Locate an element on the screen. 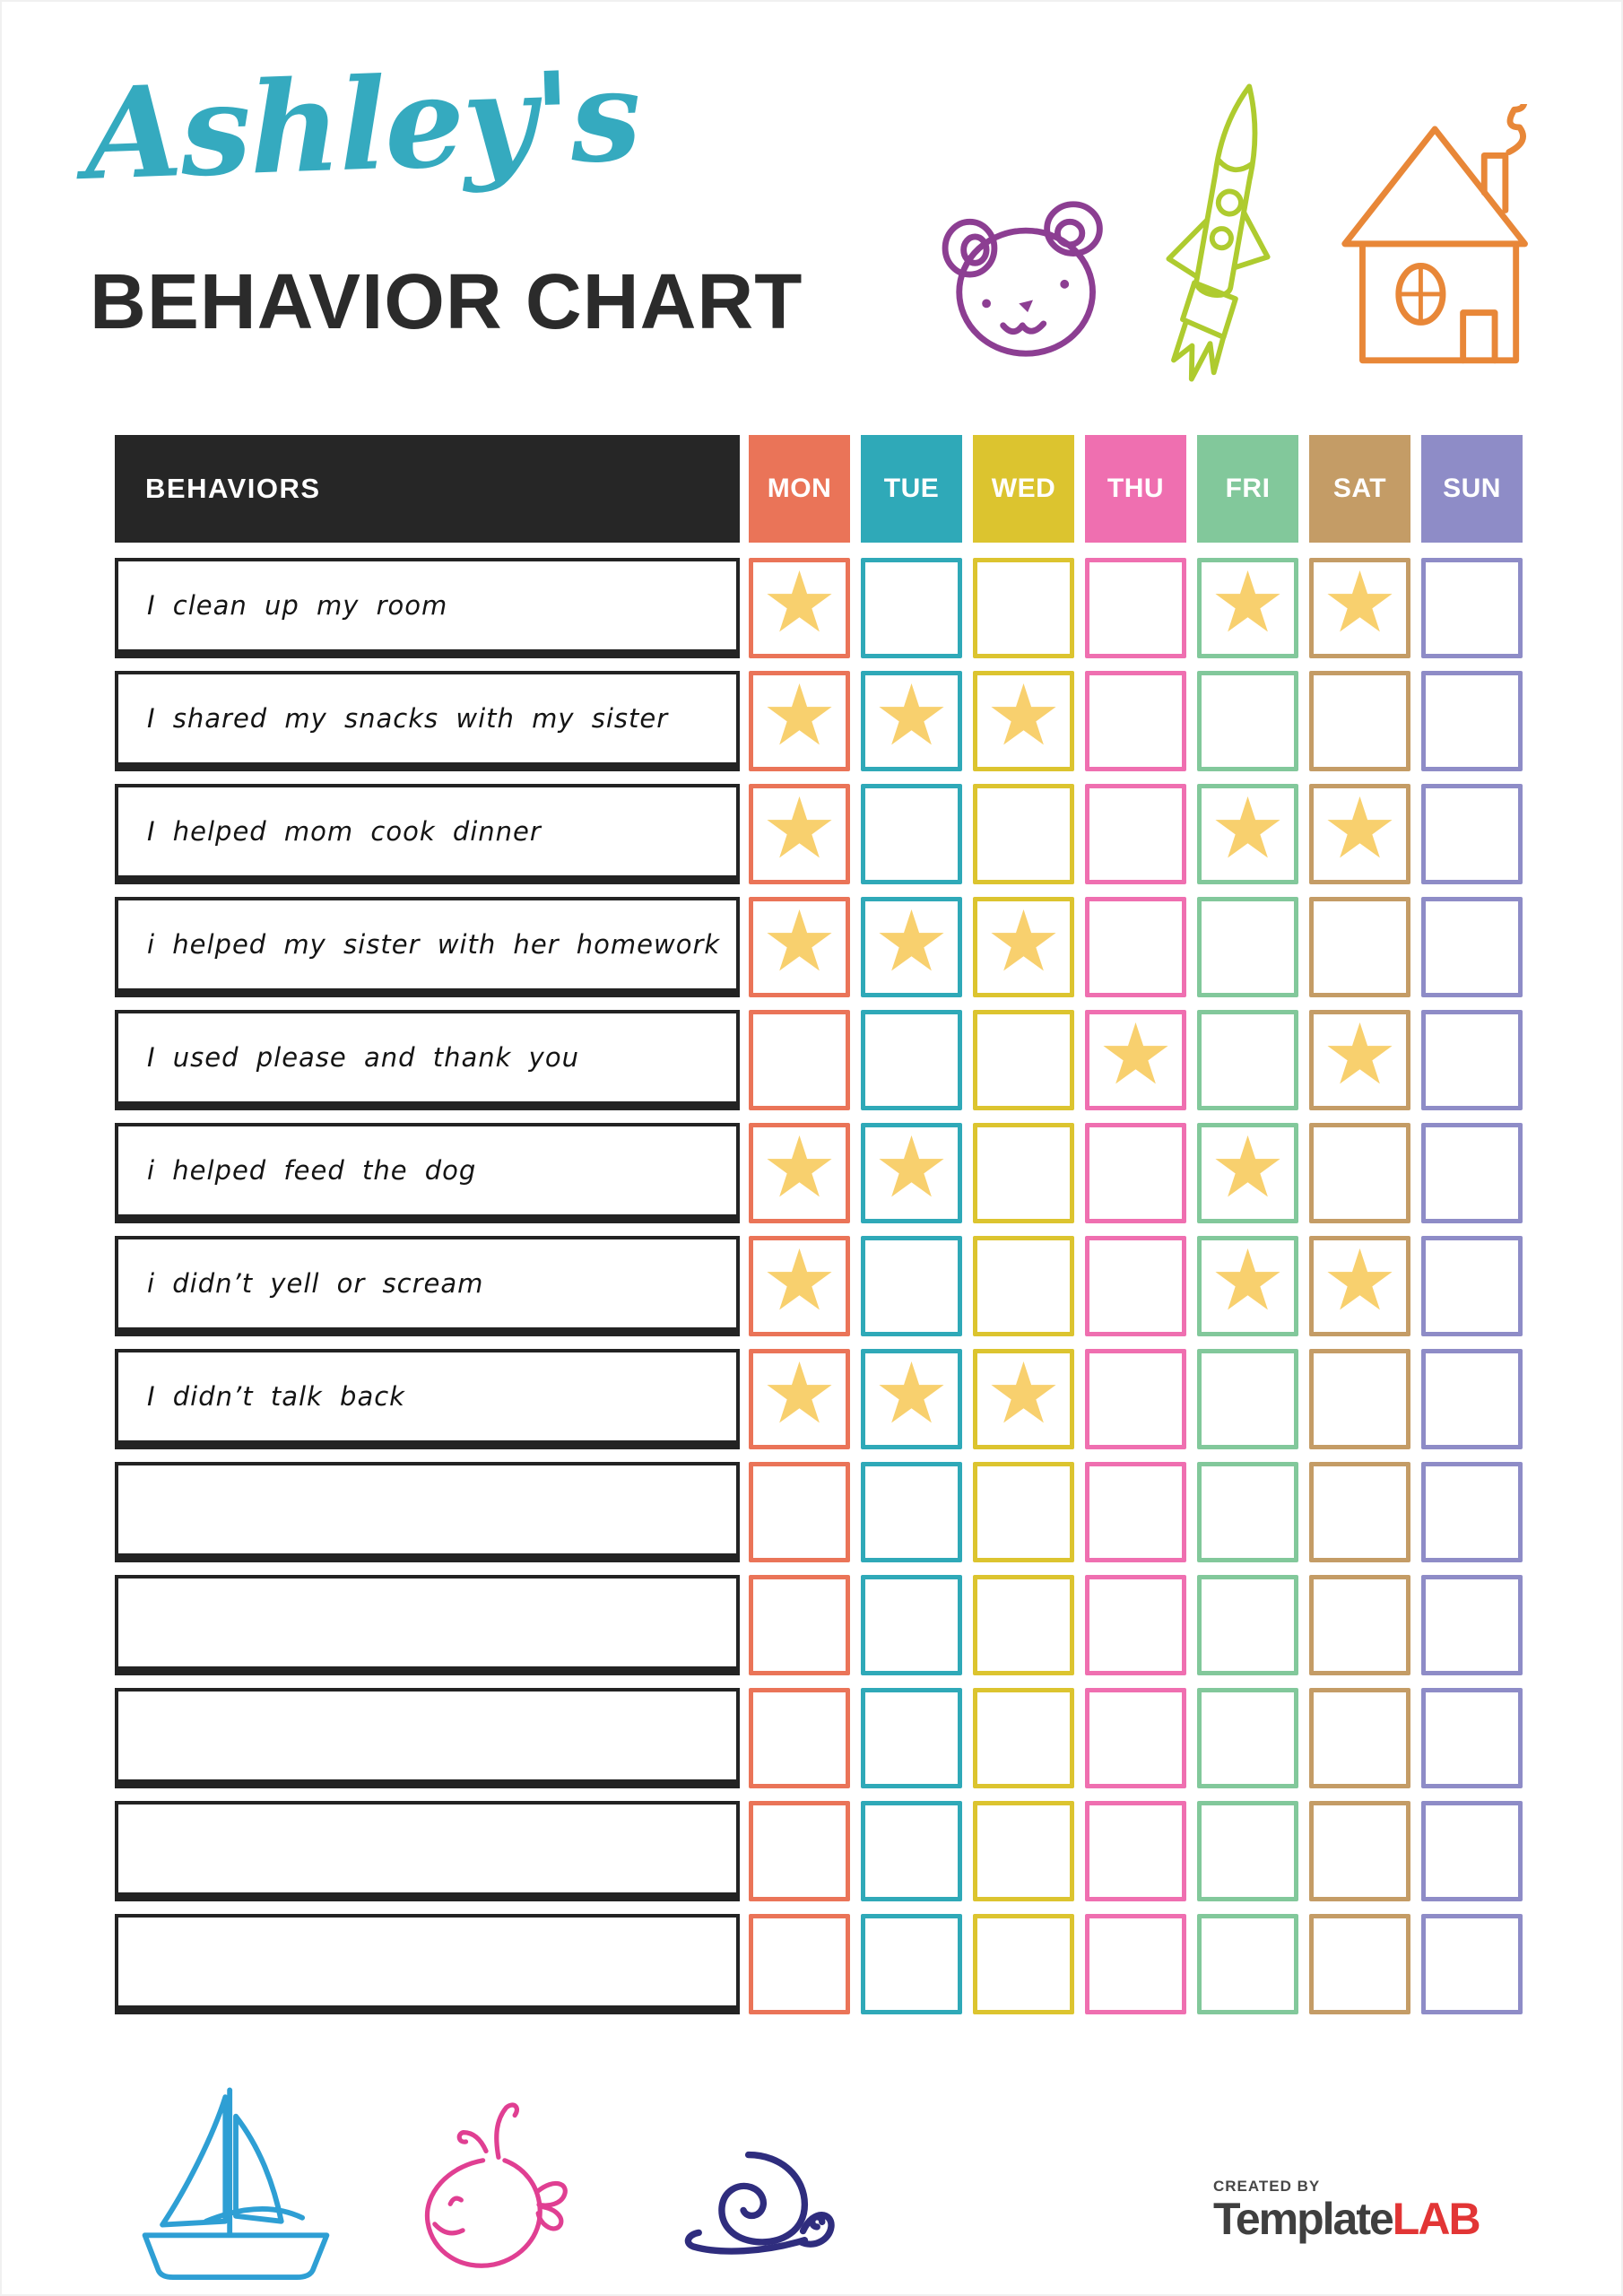  cell-row10-sun is located at coordinates (1472, 1625).